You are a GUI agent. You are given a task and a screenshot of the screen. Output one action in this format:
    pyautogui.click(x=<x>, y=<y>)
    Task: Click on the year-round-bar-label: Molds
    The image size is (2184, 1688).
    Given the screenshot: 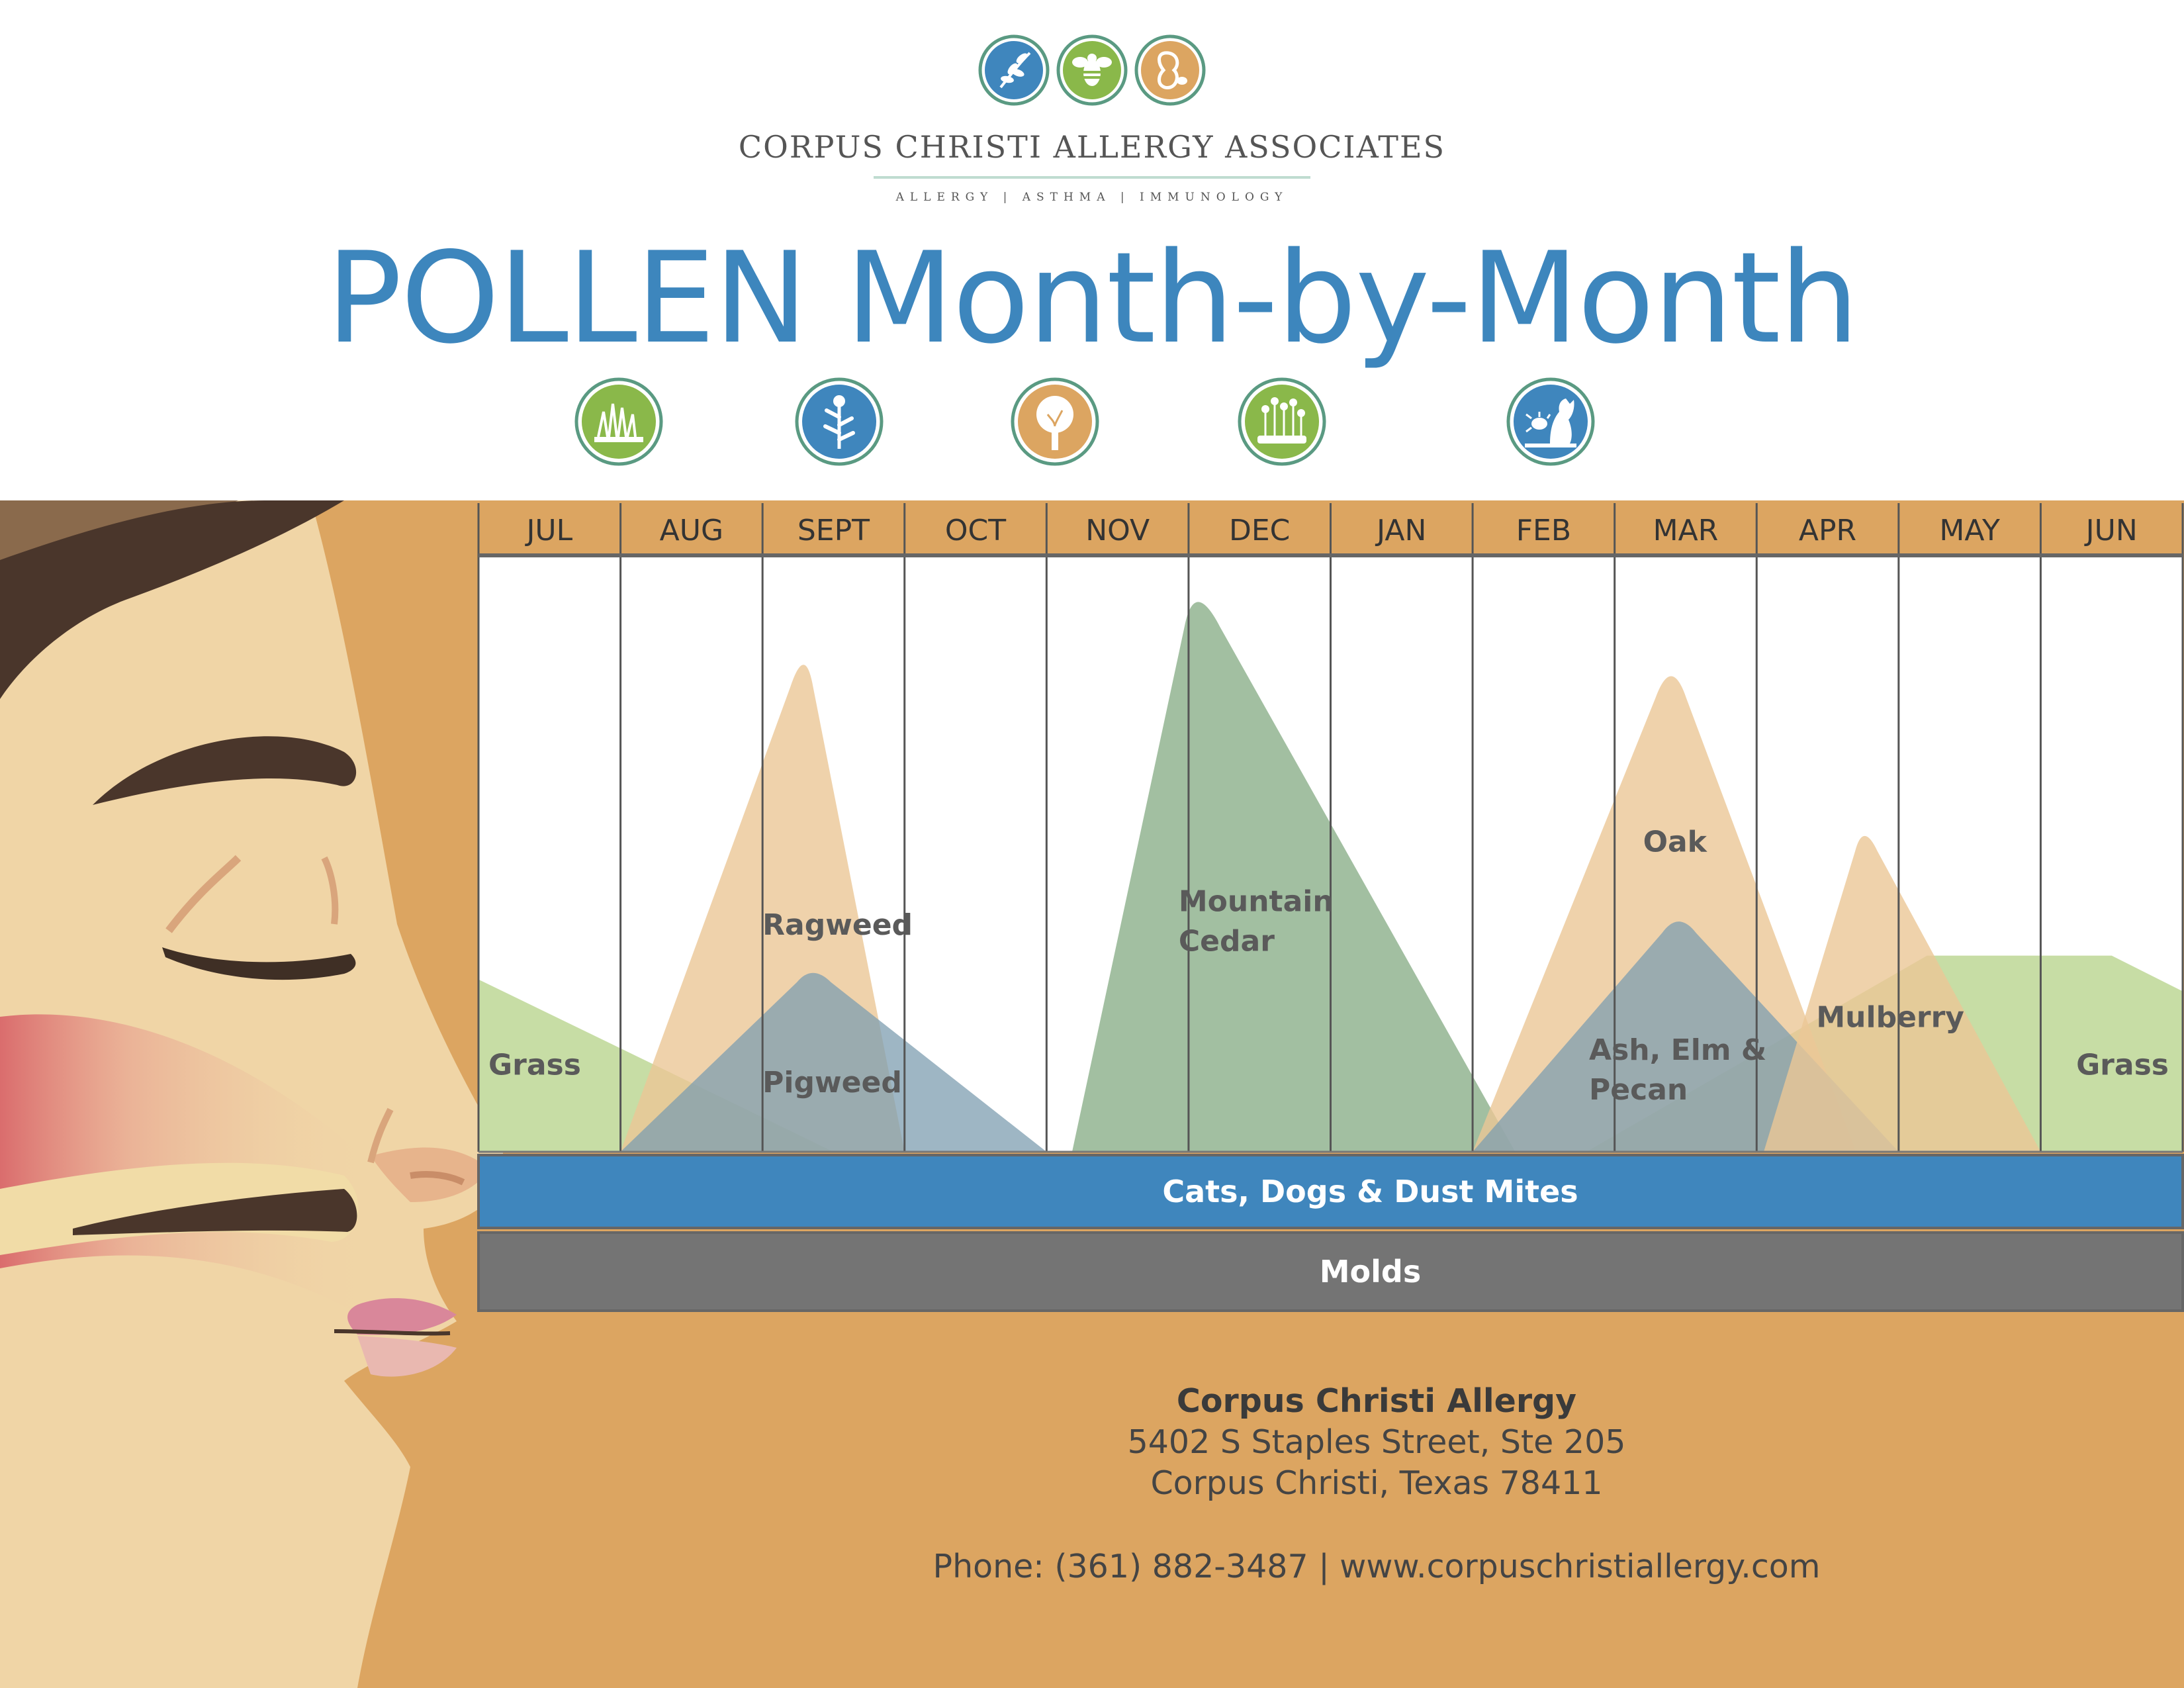 What is the action you would take?
    pyautogui.click(x=1370, y=1271)
    